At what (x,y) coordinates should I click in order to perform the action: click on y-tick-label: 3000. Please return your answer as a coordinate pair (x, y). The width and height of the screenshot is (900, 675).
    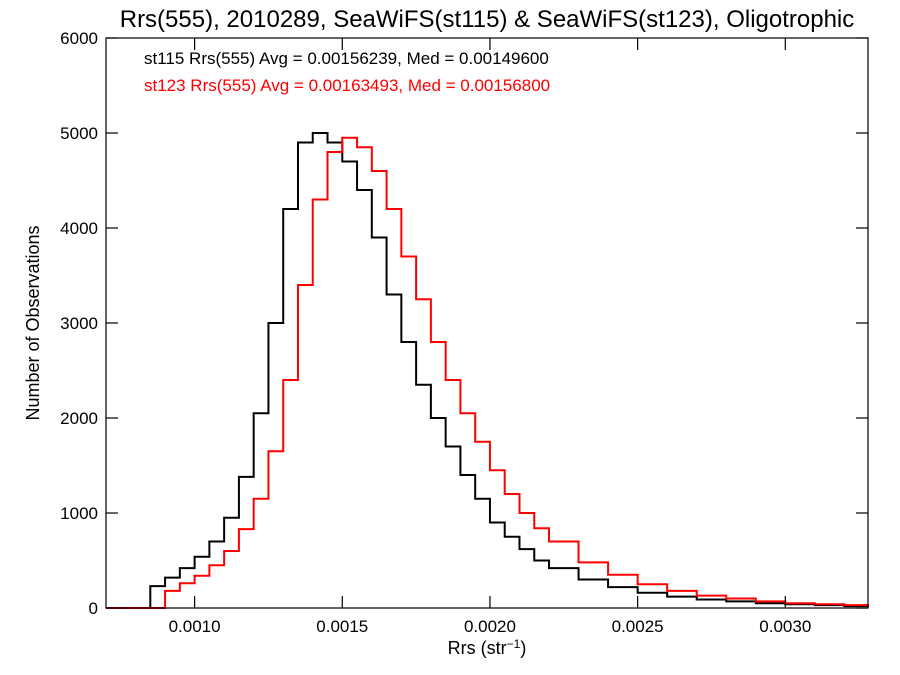
    Looking at the image, I should click on (79, 323).